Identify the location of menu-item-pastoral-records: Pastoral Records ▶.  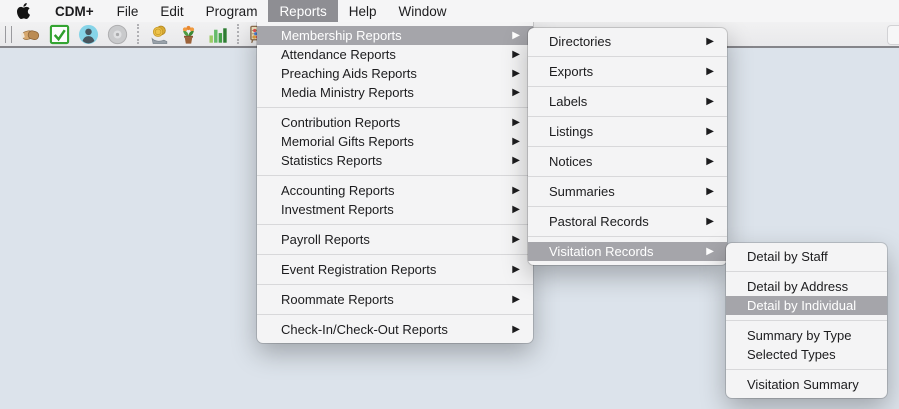
(627, 221).